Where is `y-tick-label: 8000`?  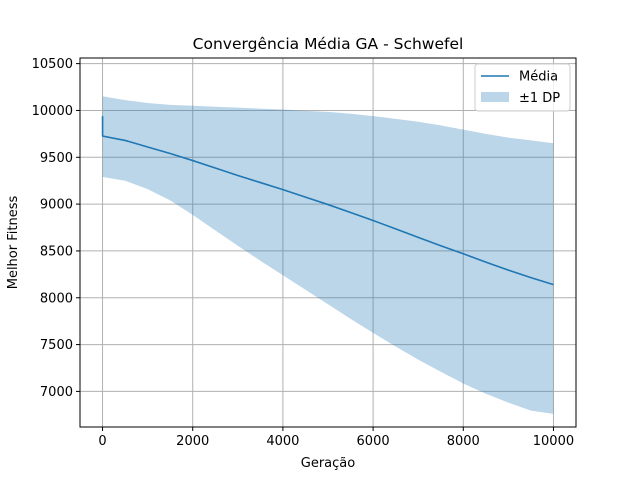
y-tick-label: 8000 is located at coordinates (56, 298).